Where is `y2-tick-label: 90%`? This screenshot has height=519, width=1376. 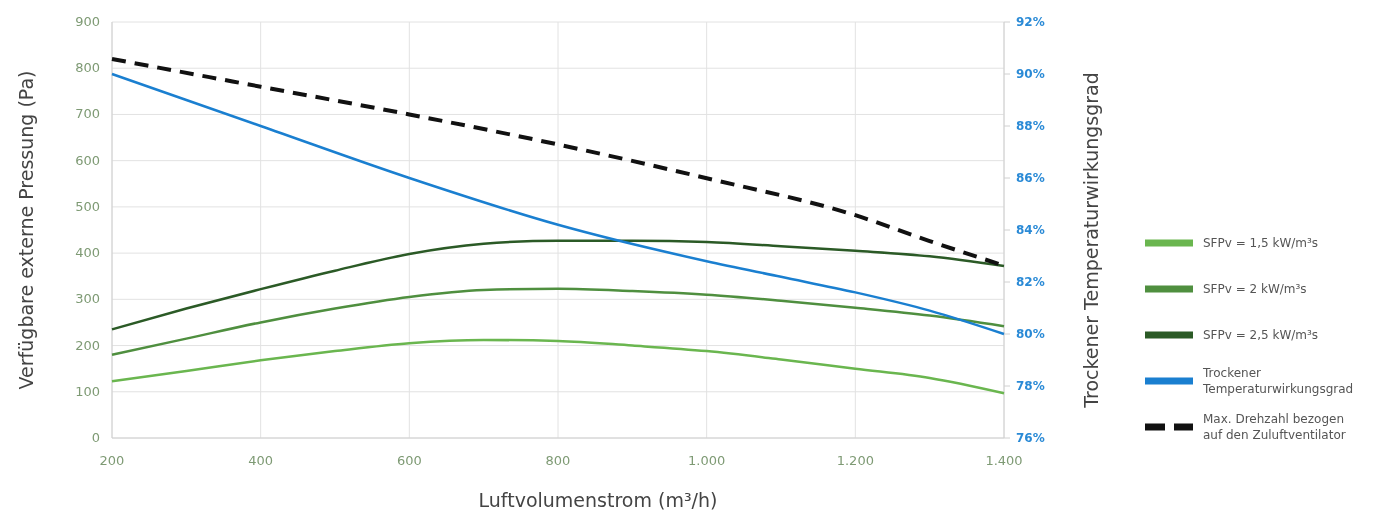
y2-tick-label: 90% is located at coordinates (1030, 74).